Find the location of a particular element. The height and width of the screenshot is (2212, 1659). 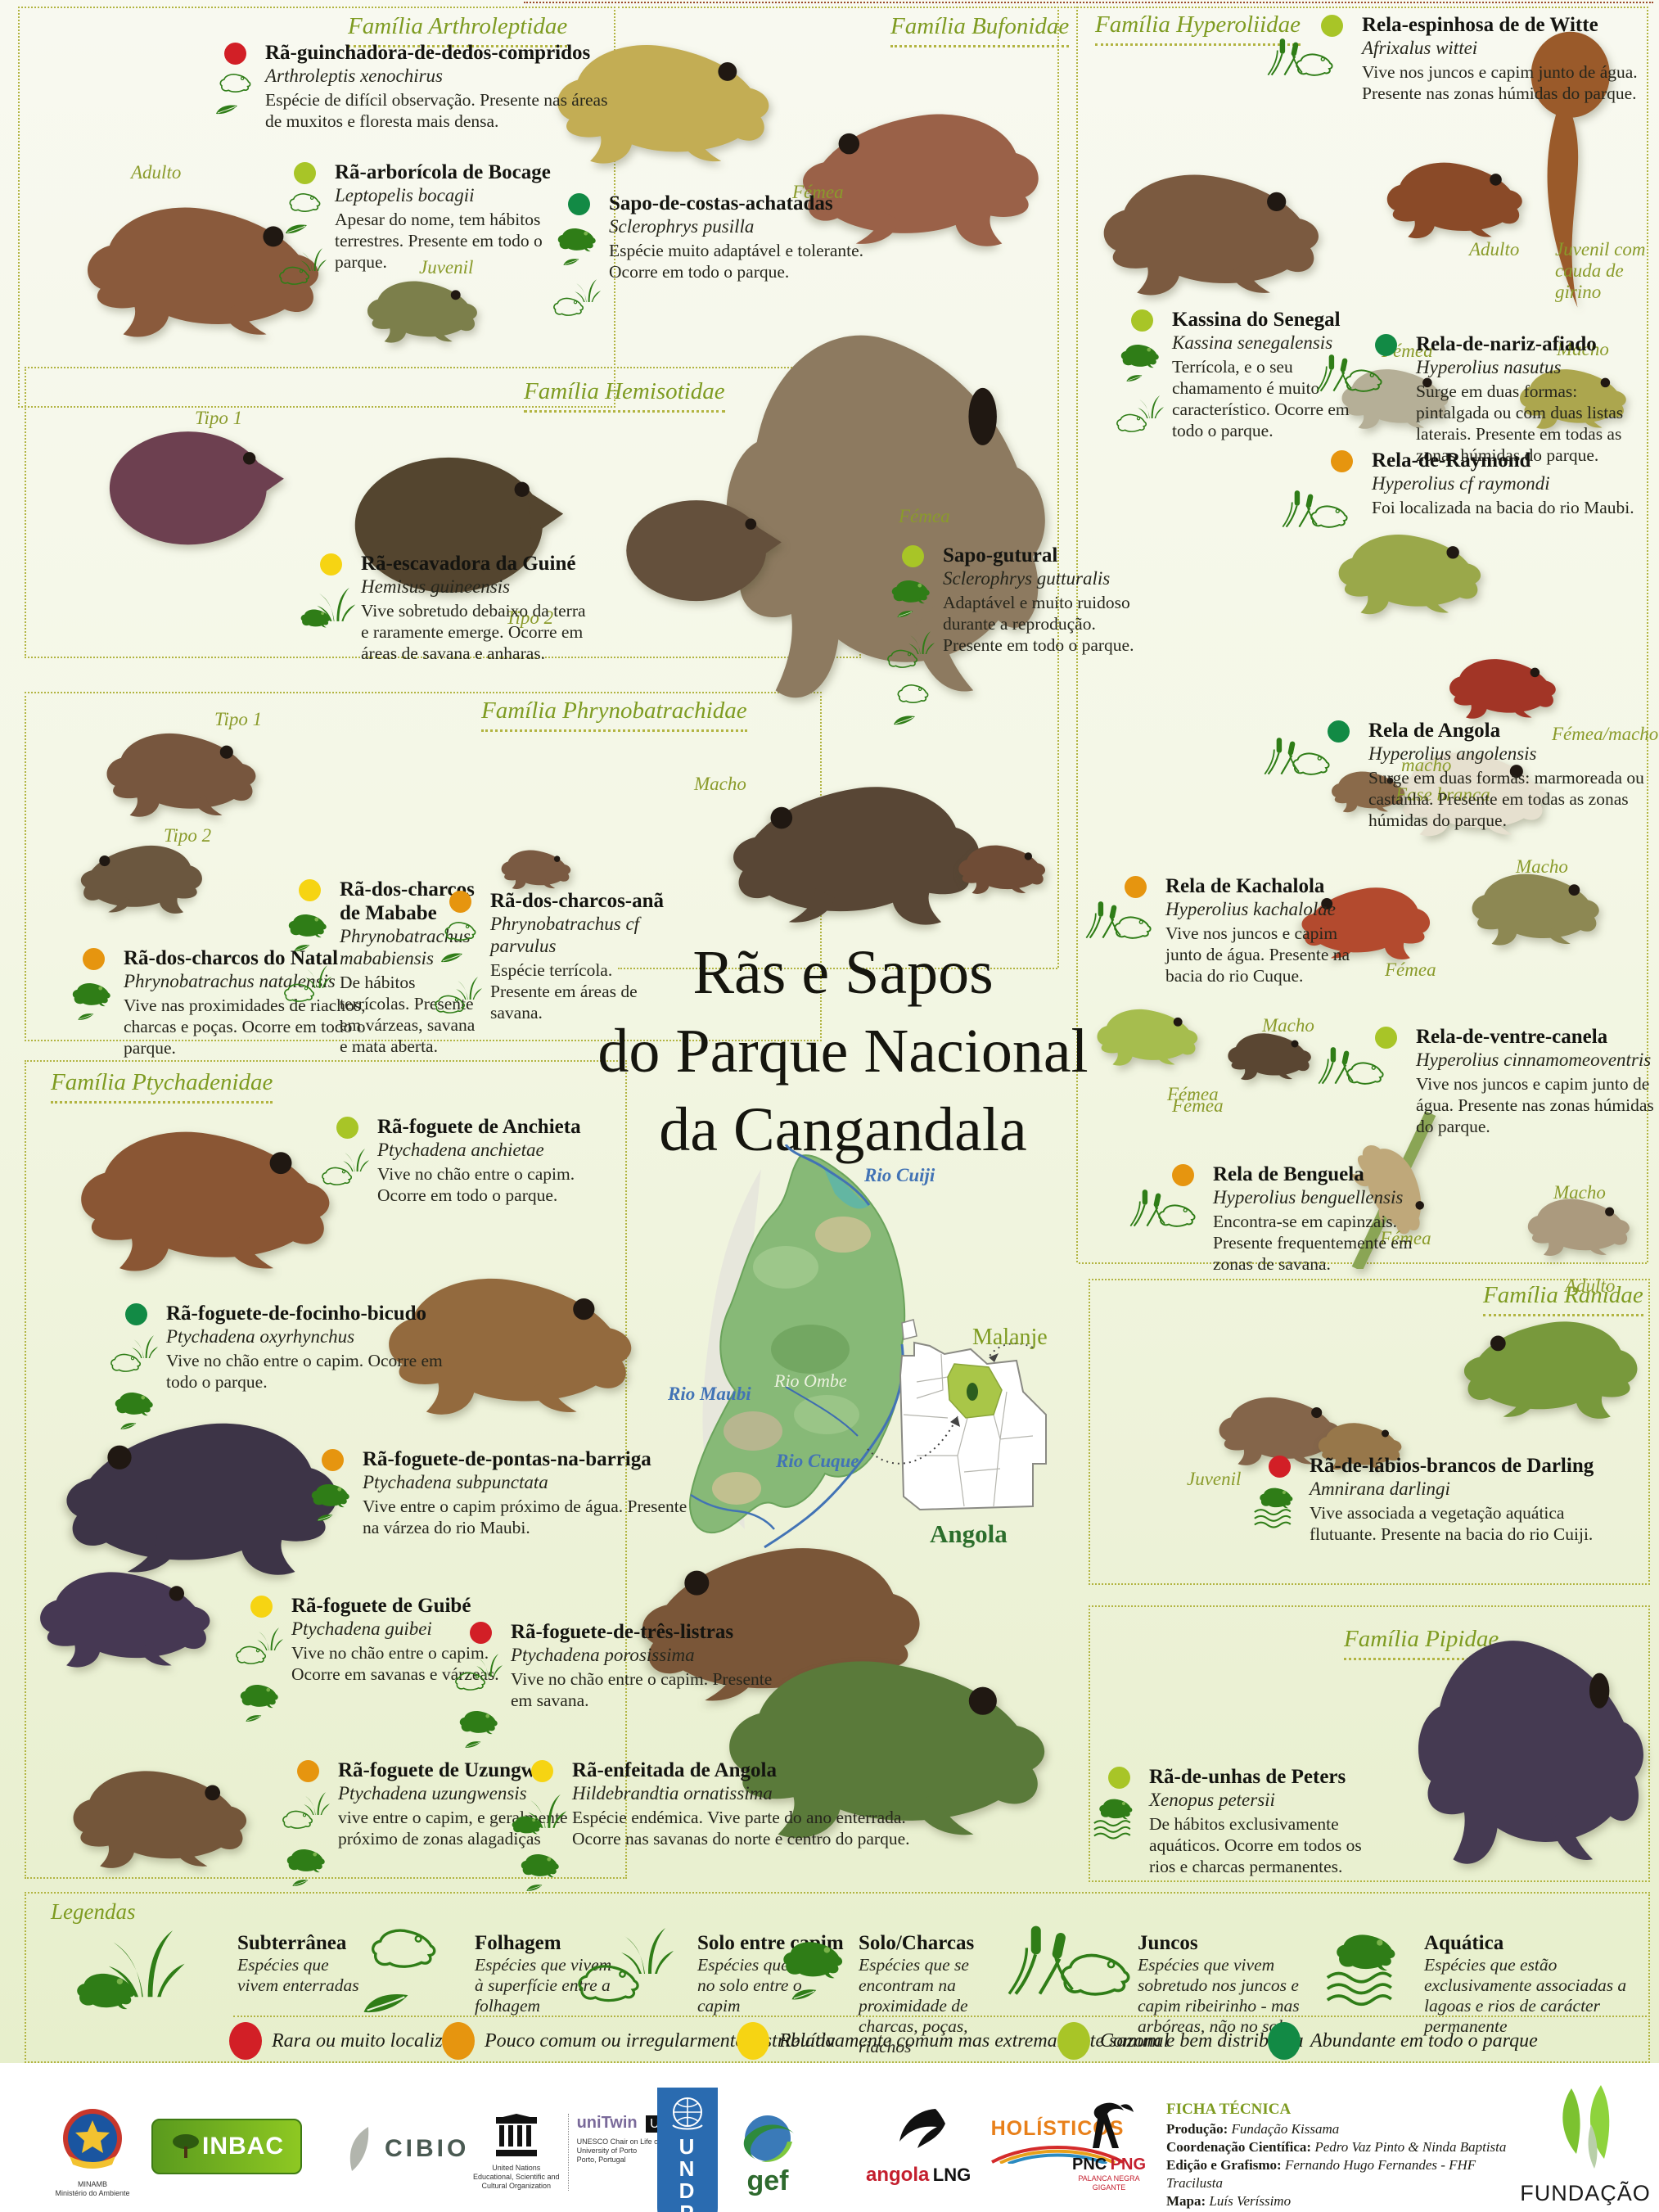

family-label-phrynobatrachidae: Família Phrynobatrachidae is located at coordinates (614, 715).